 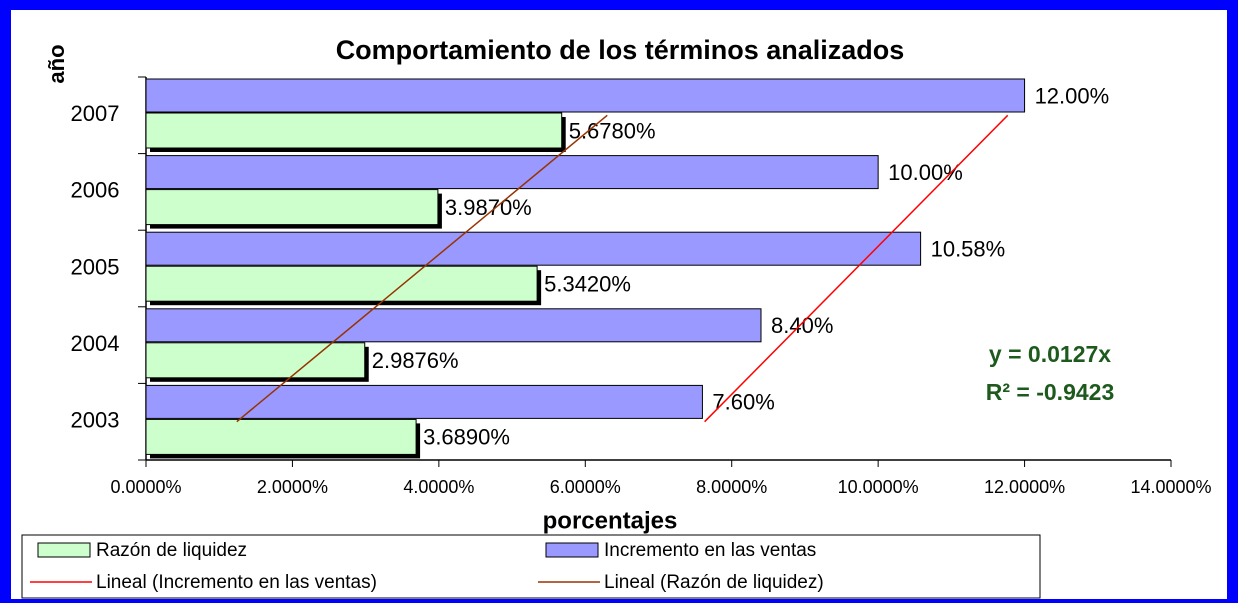 I want to click on value-label: 8.40%, so click(x=802, y=325).